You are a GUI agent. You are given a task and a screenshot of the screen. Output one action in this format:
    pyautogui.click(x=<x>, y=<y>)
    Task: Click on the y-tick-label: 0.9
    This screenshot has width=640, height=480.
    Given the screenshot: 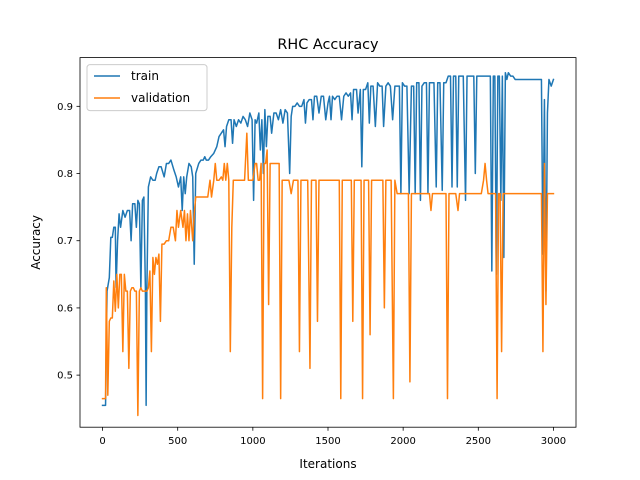 What is the action you would take?
    pyautogui.click(x=65, y=107)
    